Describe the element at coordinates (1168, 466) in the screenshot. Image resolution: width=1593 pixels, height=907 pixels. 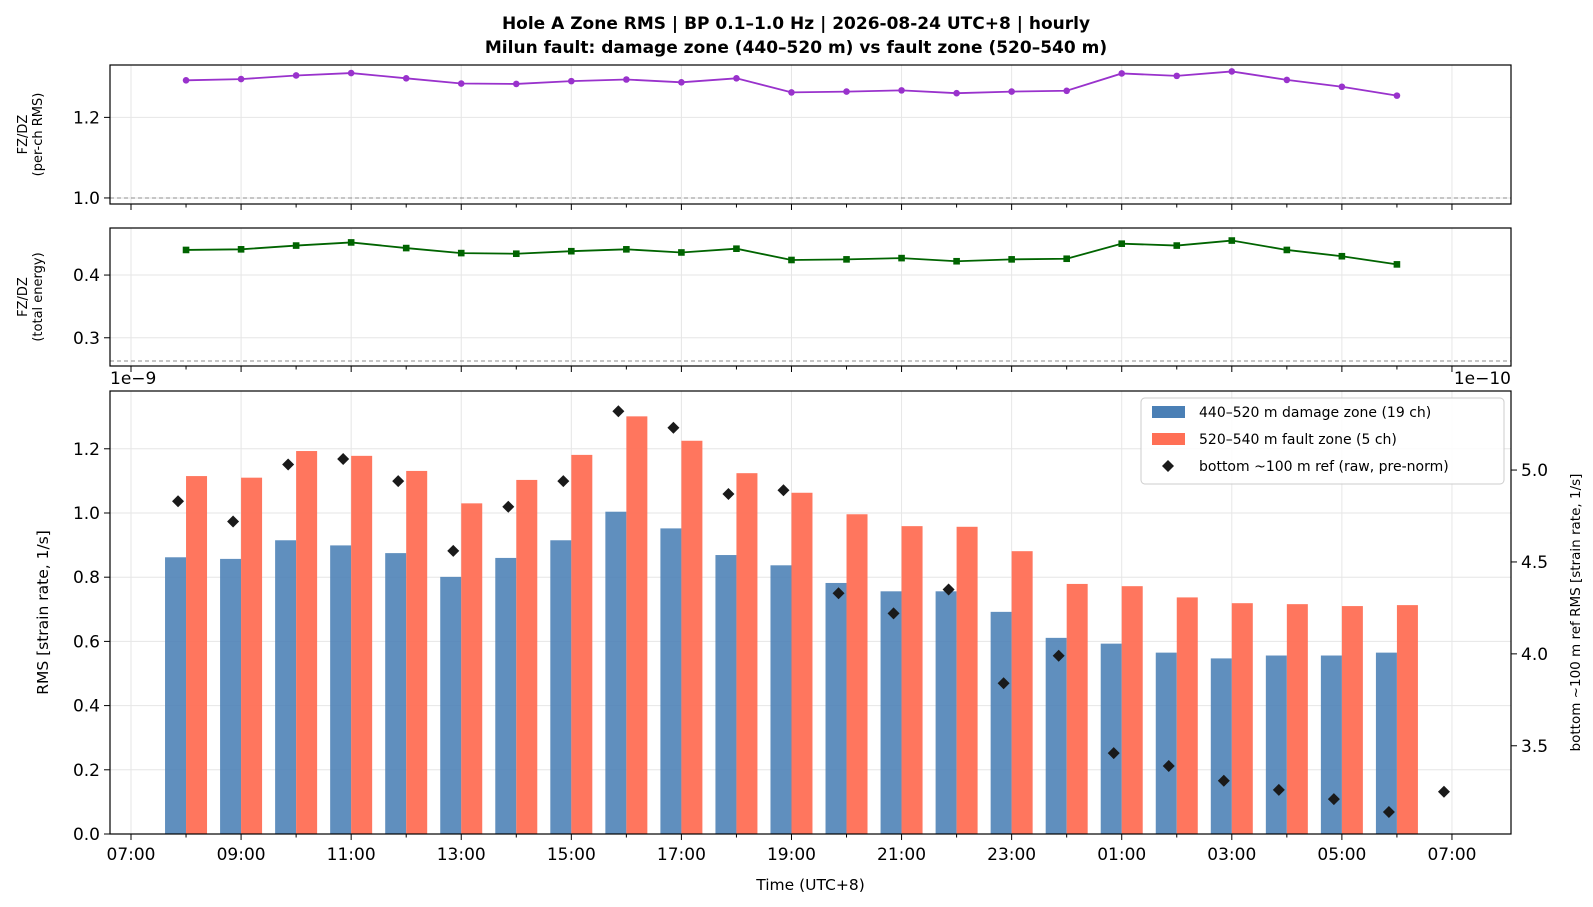
I see `legend-marker-reference` at that location.